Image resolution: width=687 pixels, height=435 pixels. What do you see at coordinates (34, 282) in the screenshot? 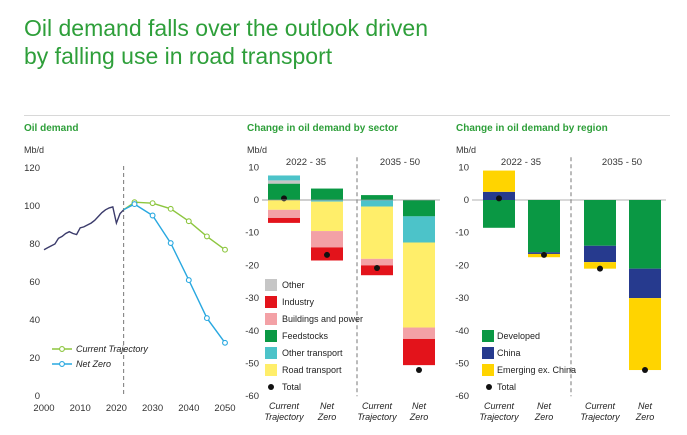
I see `y-tick-label: 60` at bounding box center [34, 282].